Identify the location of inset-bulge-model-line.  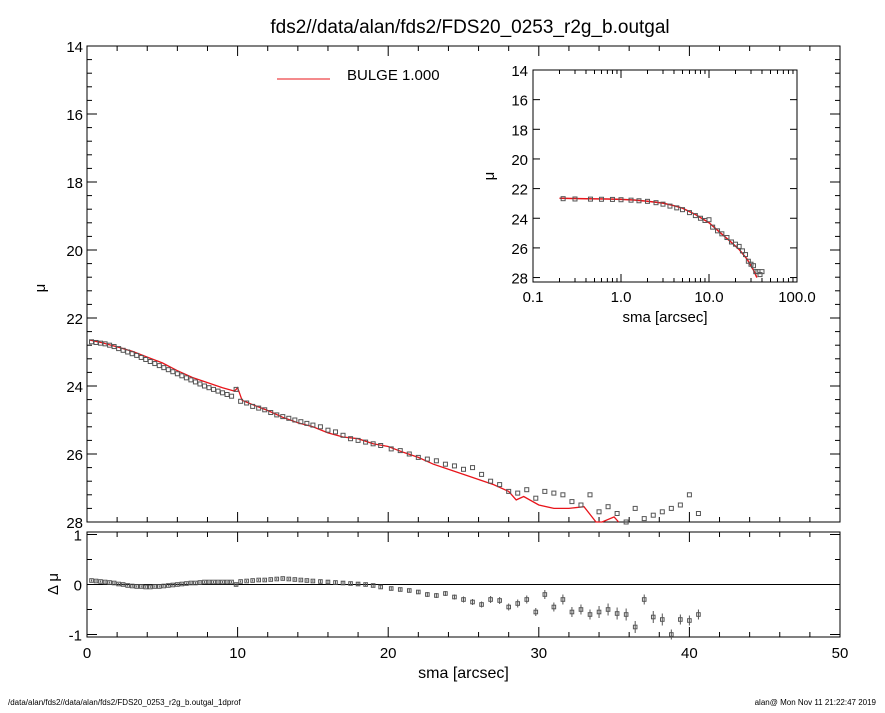
(658, 237).